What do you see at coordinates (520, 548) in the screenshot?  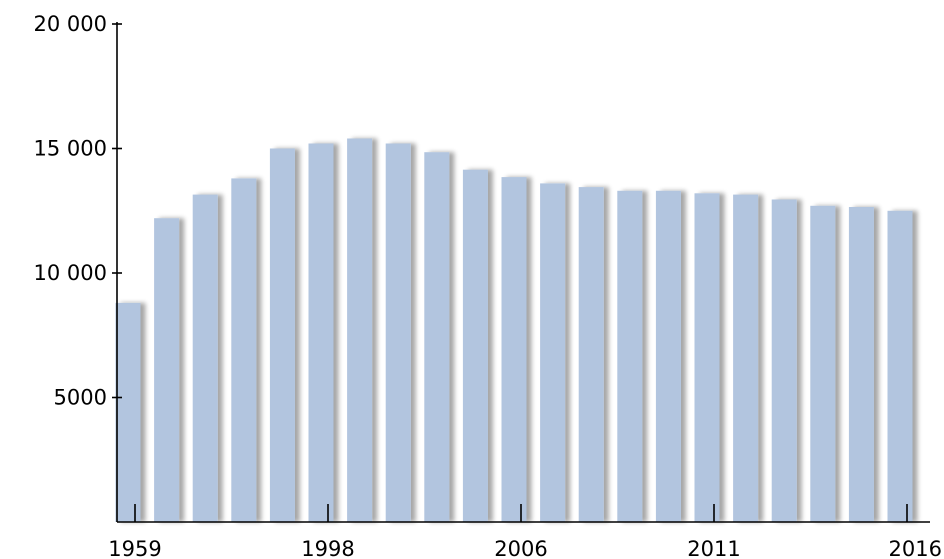 I see `x-tick-label: 2006` at bounding box center [520, 548].